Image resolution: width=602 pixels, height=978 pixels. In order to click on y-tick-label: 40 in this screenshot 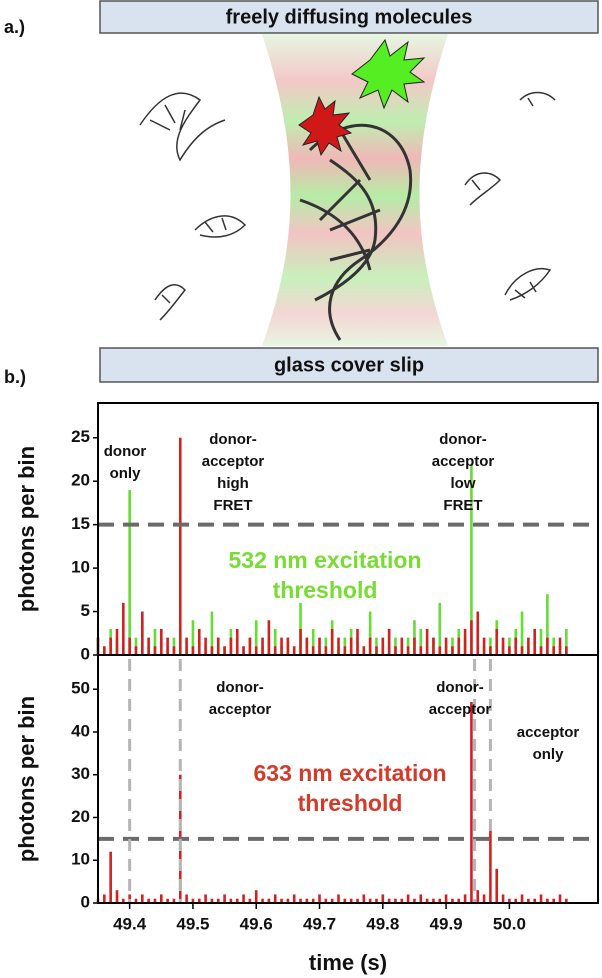, I will do `click(80, 730)`.